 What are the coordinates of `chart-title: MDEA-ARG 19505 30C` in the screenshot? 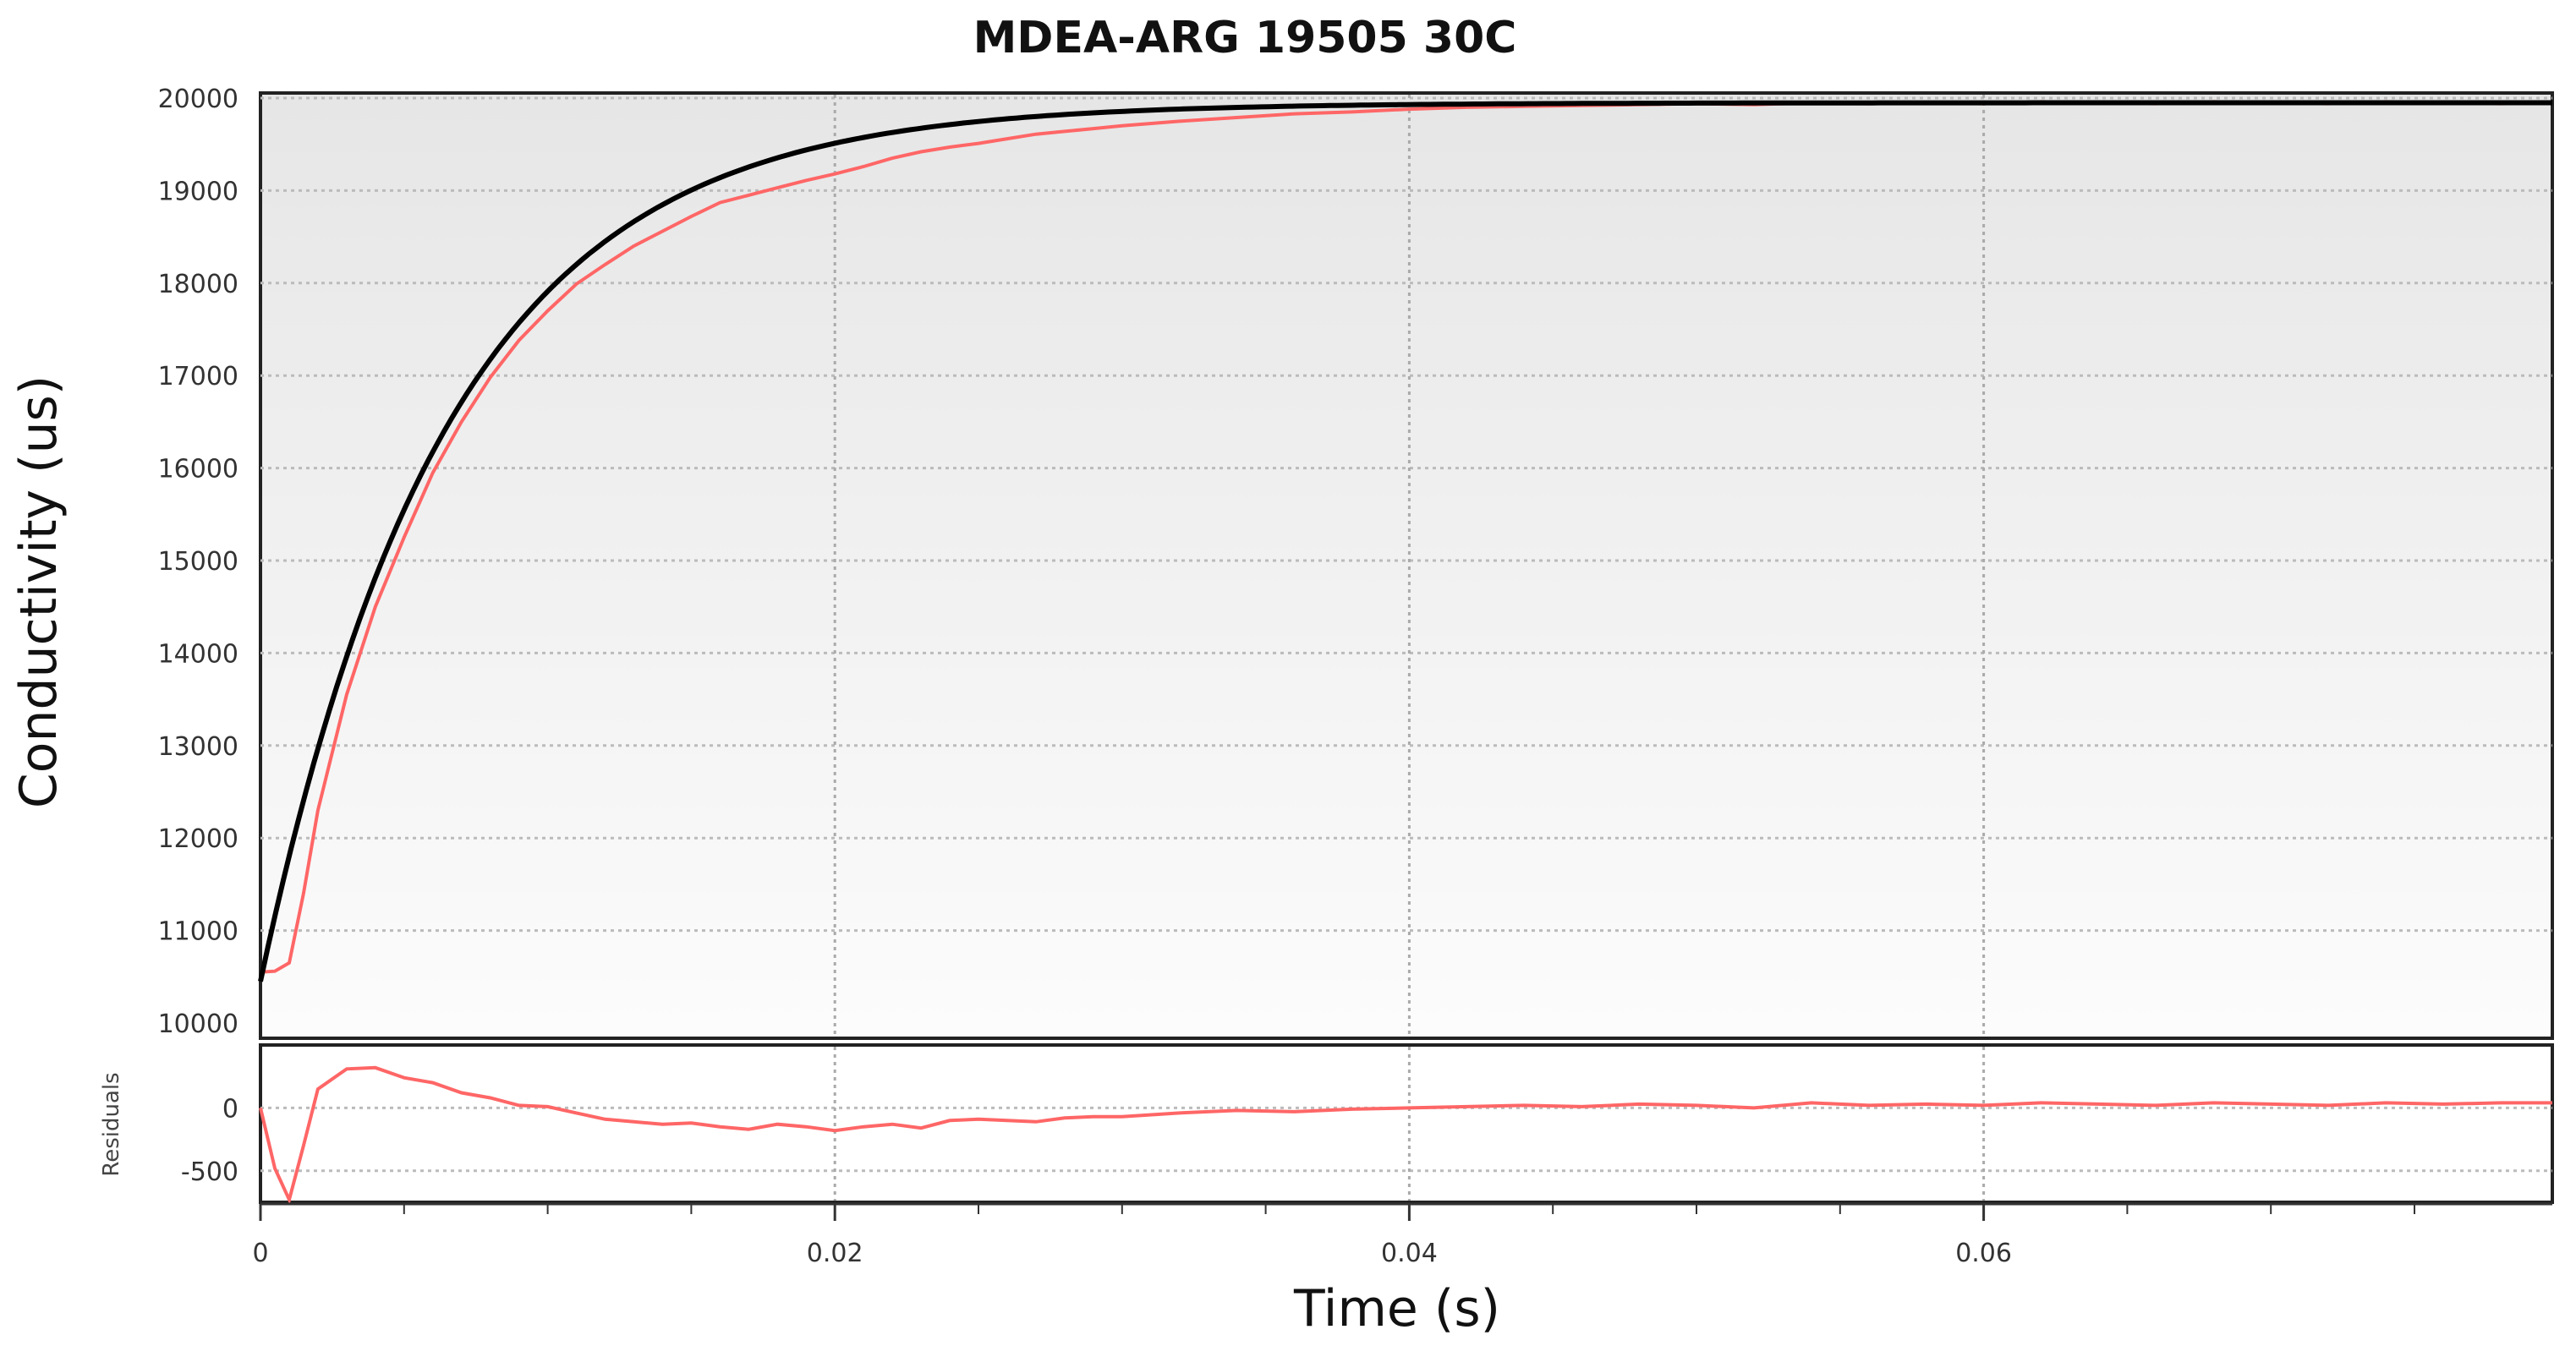 It's located at (1245, 38).